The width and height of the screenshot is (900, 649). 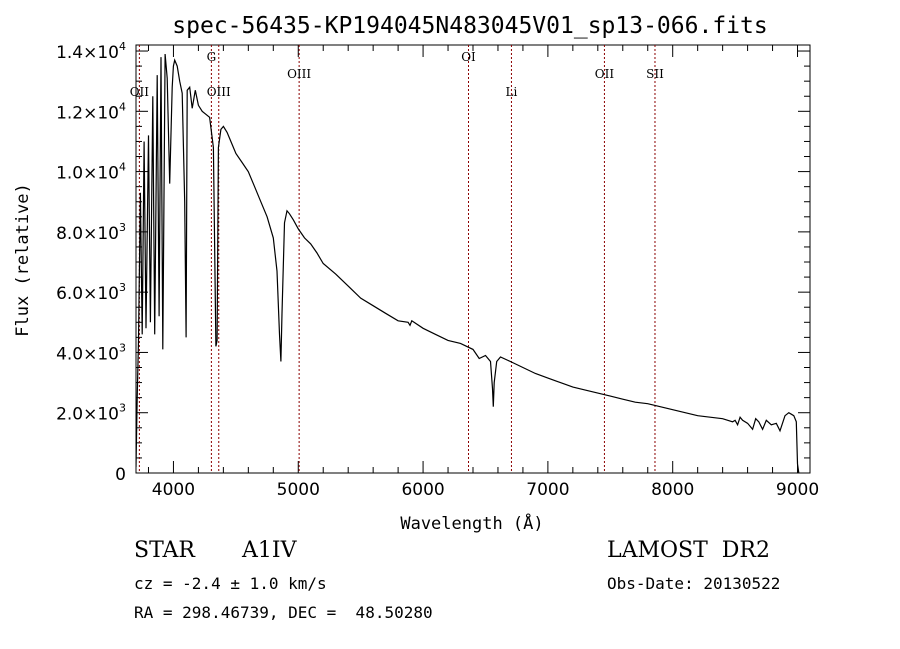 I want to click on line-marker-label: SII, so click(x=655, y=74).